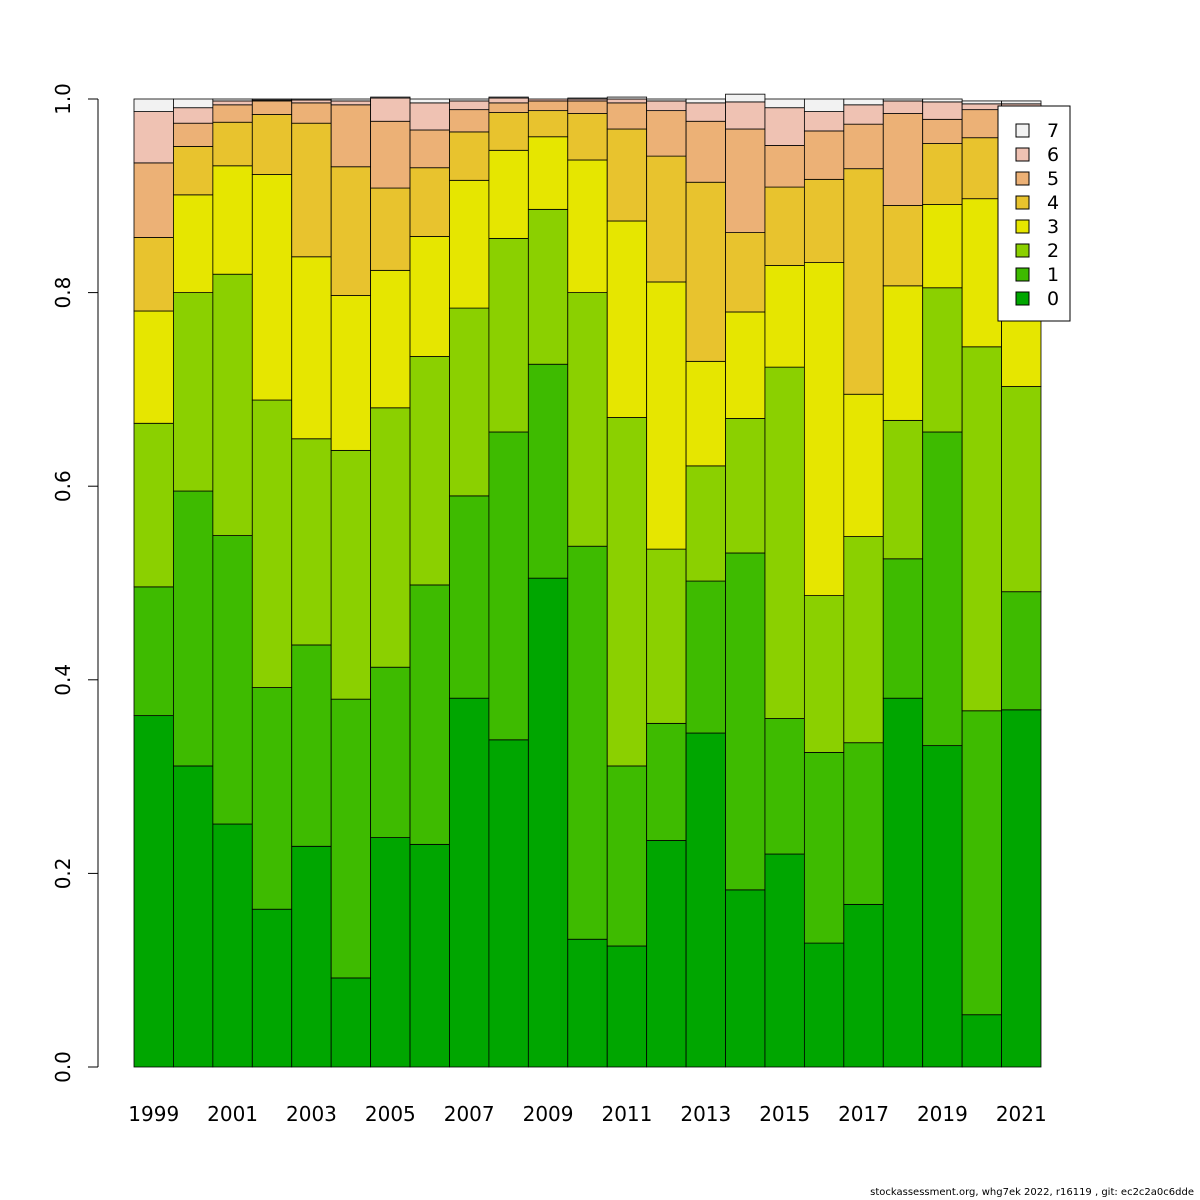  Describe the element at coordinates (63, 293) in the screenshot. I see `y-tick-label: 0.8` at that location.